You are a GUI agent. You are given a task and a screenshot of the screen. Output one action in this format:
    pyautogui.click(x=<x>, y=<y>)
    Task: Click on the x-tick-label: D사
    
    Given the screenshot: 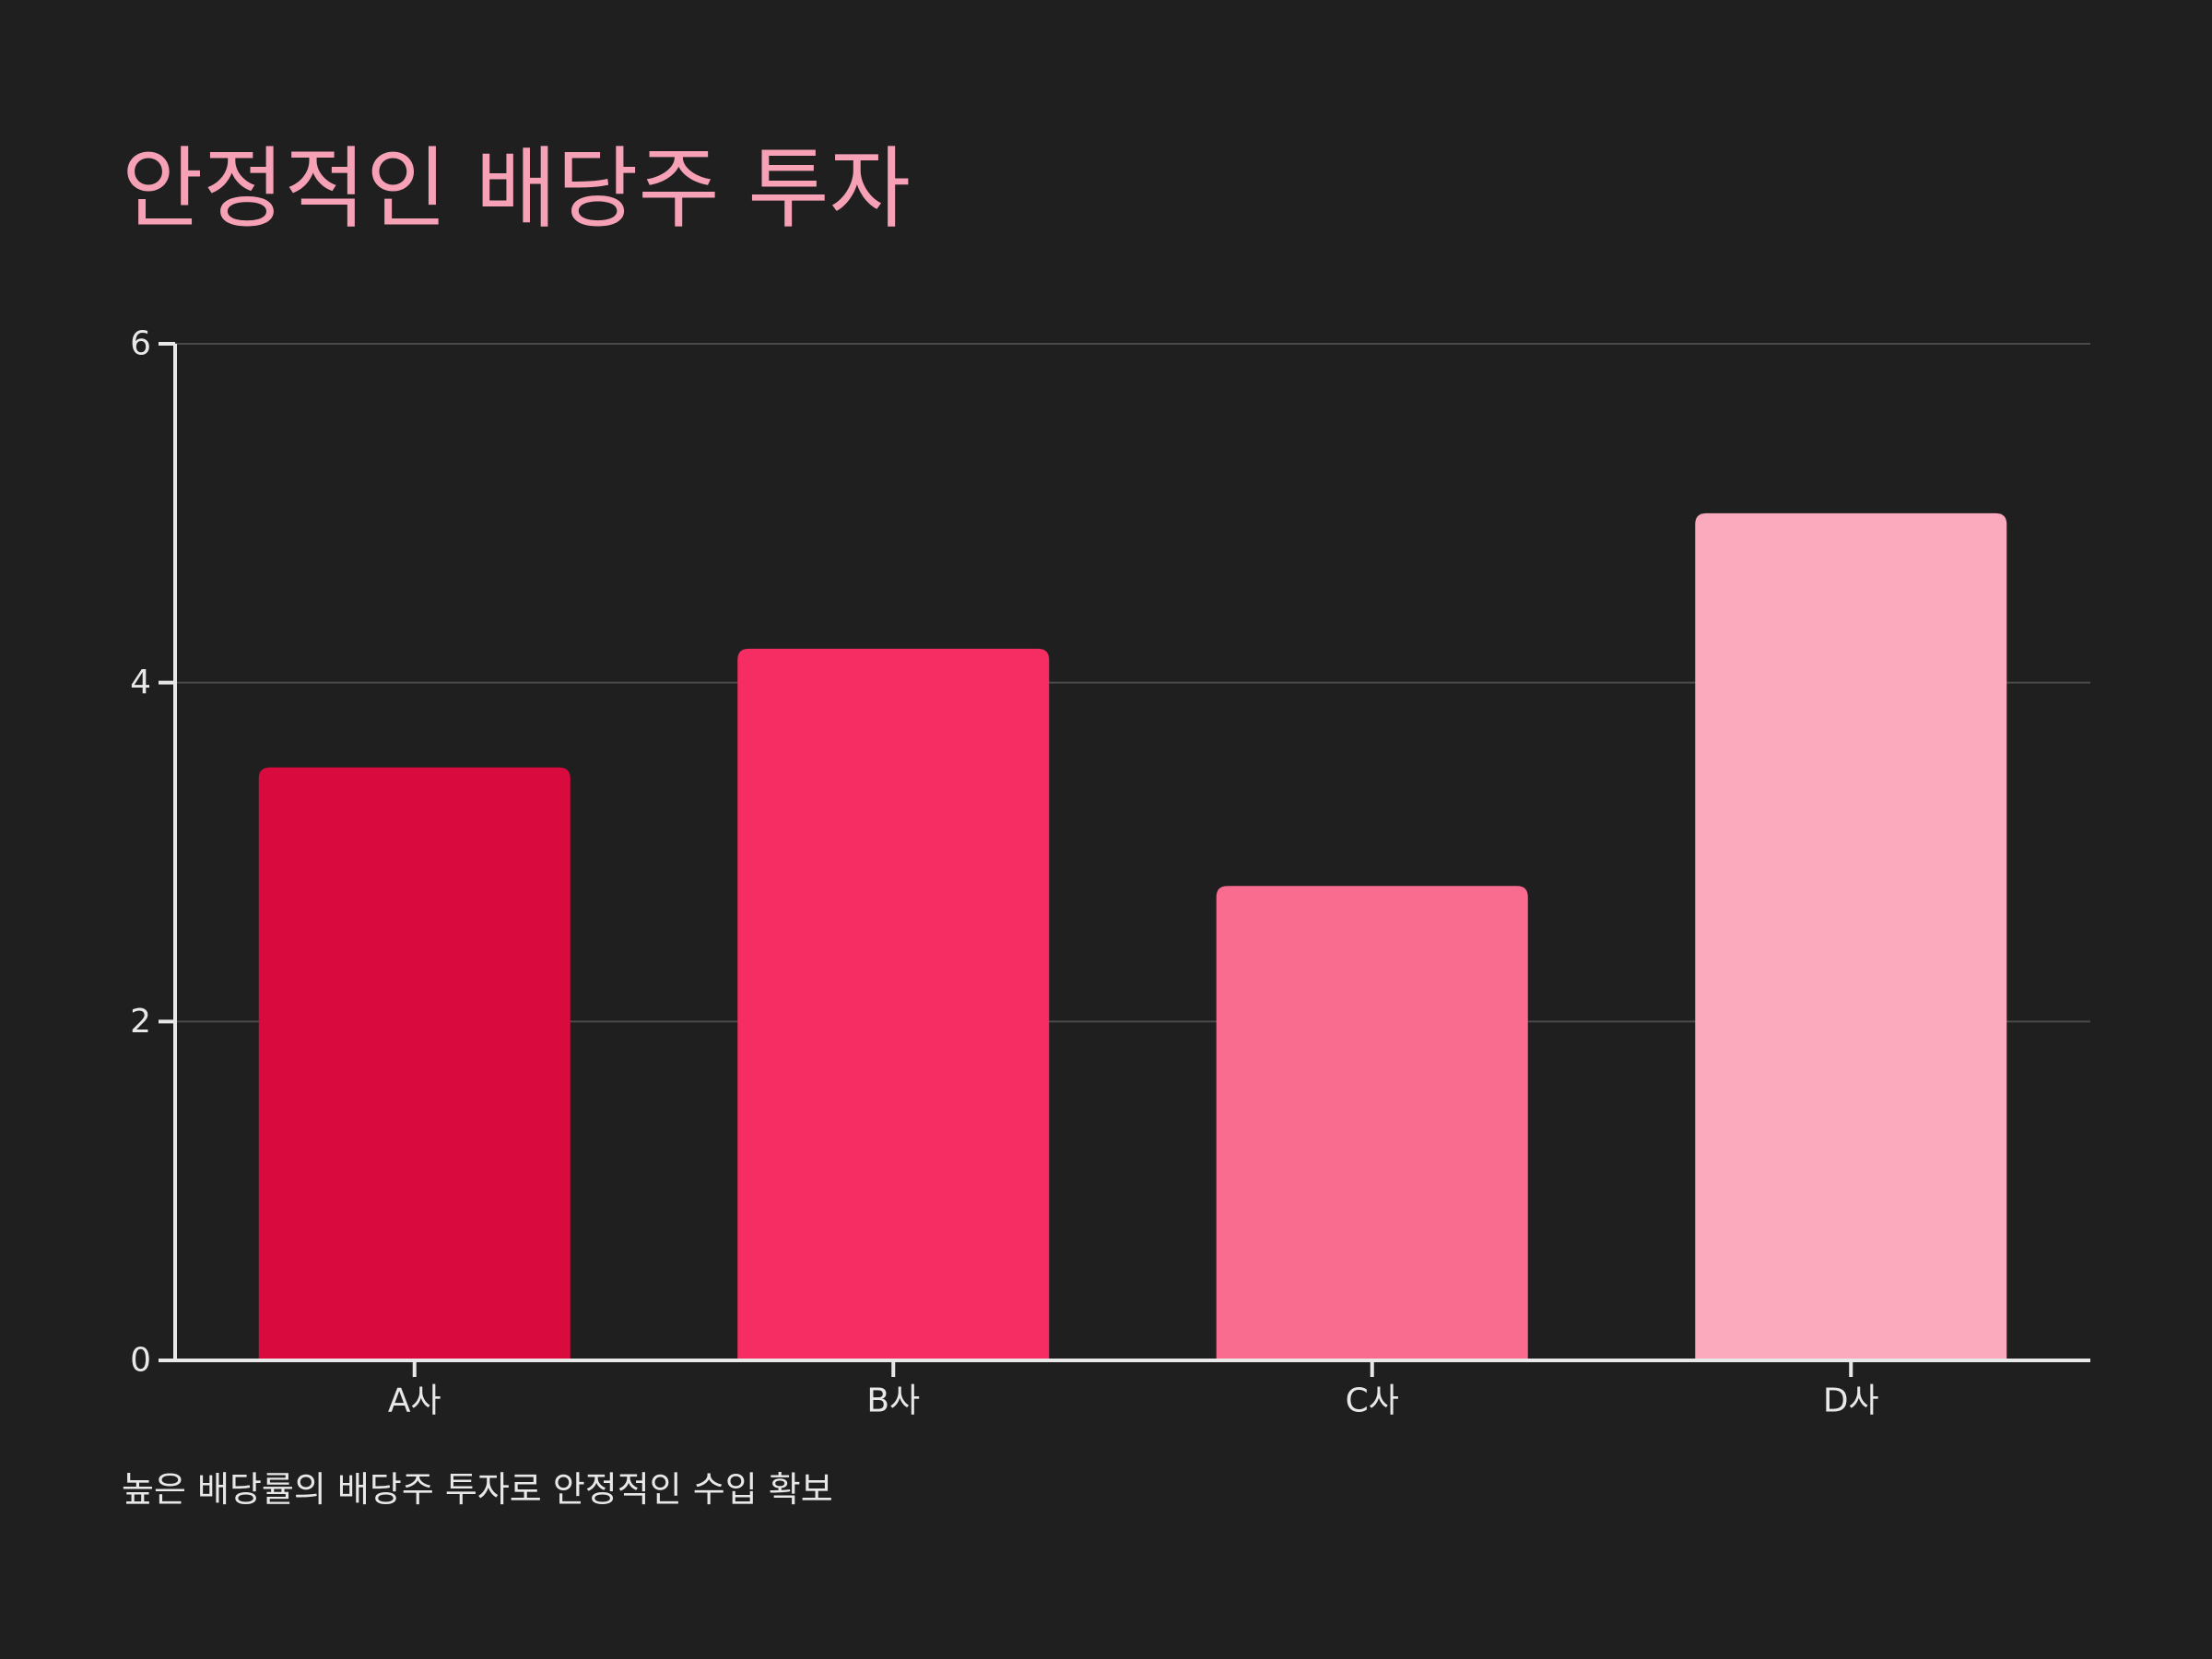 What is the action you would take?
    pyautogui.click(x=1851, y=1401)
    